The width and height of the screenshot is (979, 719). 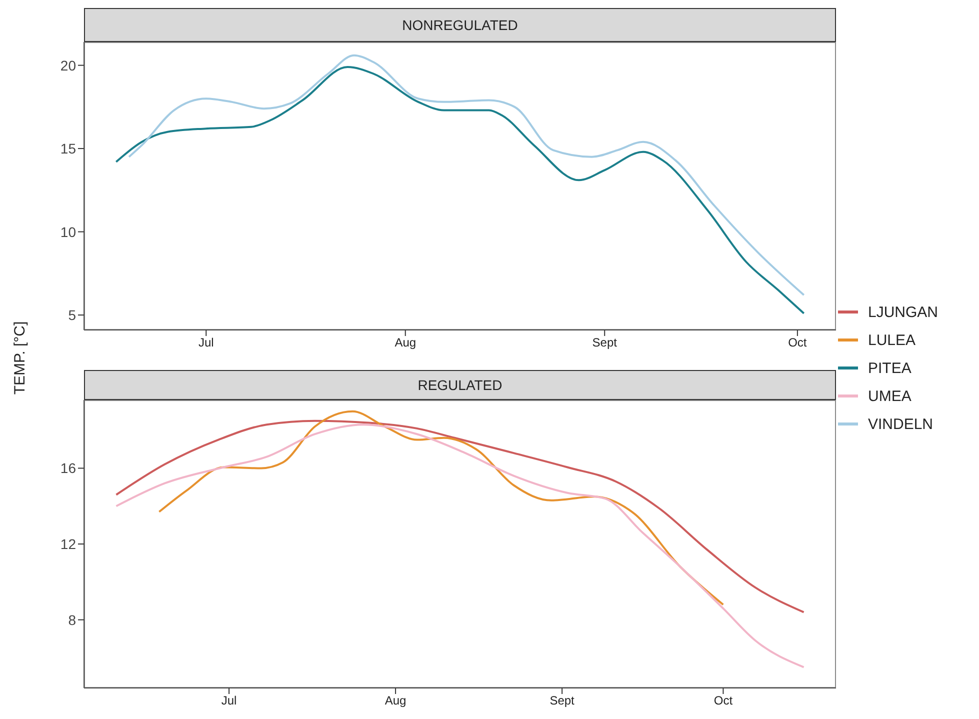 I want to click on y-tick-label: 16, so click(x=68, y=468).